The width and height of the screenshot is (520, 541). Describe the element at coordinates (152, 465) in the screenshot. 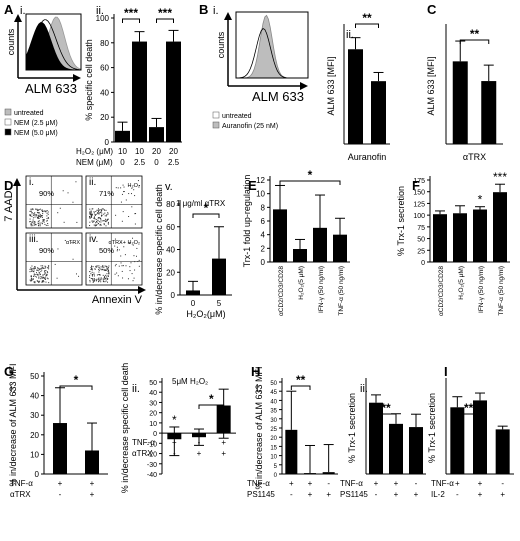

I see `y-tick-label: -30` at that location.